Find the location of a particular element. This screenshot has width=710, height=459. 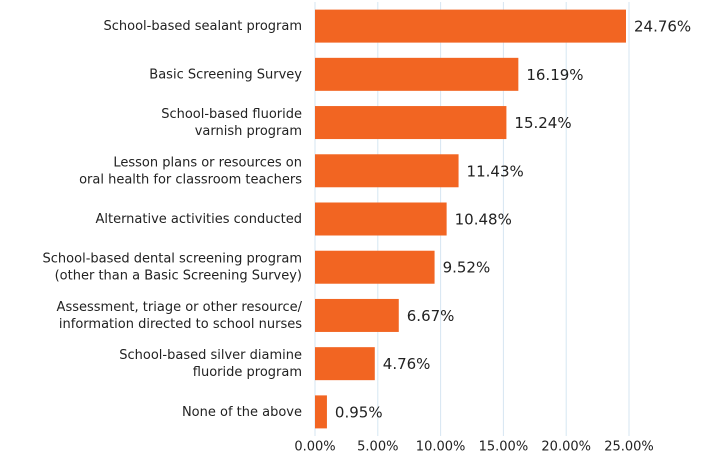

value-label: 24.76% is located at coordinates (662, 27).